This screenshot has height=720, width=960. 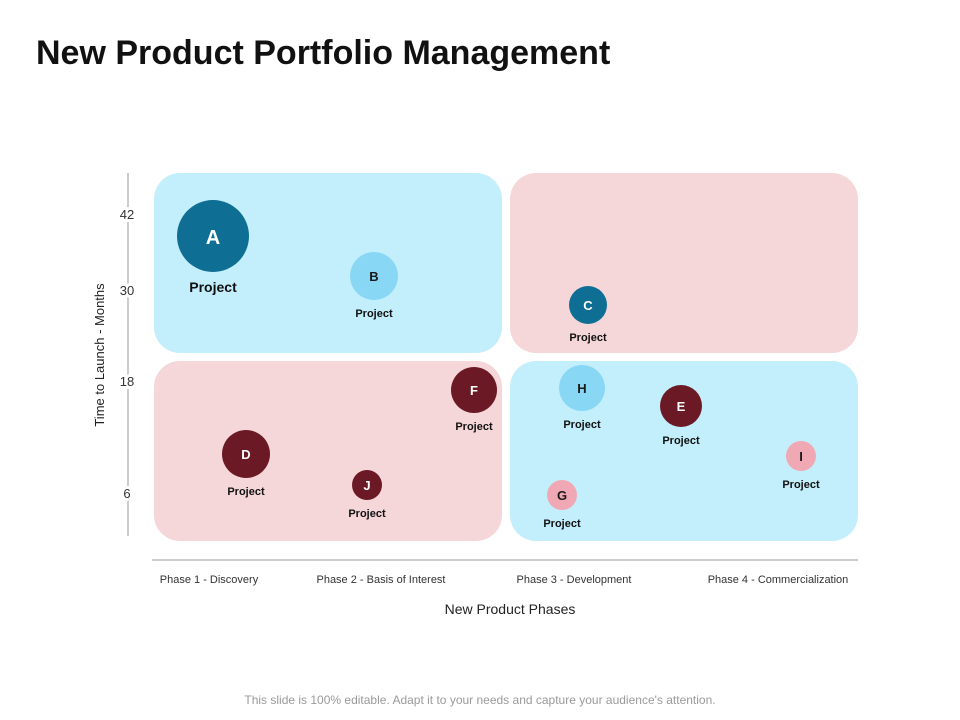 I want to click on bubble-letter-d: D, so click(x=245, y=454).